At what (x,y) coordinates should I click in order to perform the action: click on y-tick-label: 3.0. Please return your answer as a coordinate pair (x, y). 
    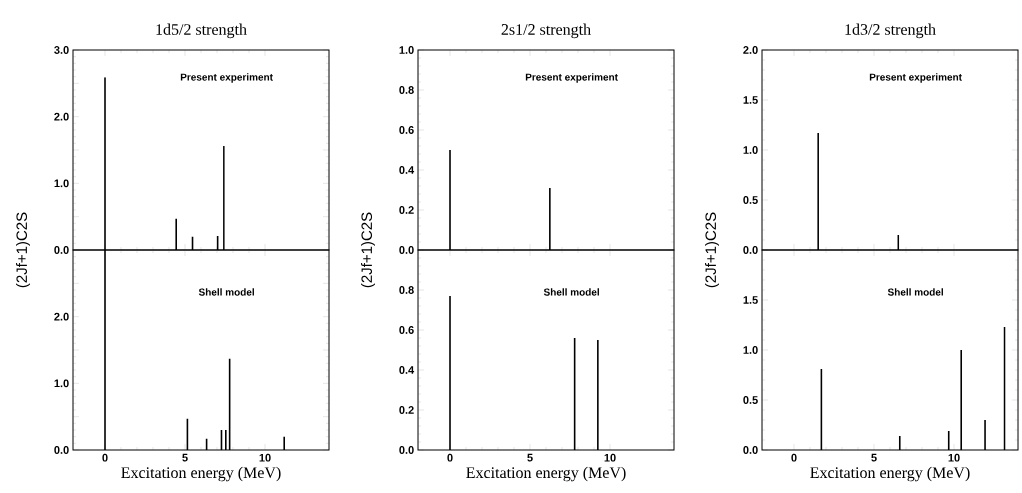
    Looking at the image, I should click on (61, 50).